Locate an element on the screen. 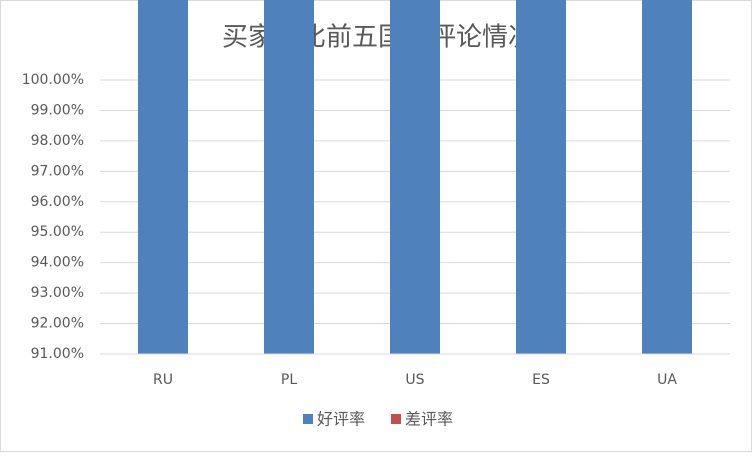 Image resolution: width=752 pixels, height=456 pixels. x-tick-label: PL is located at coordinates (289, 380).